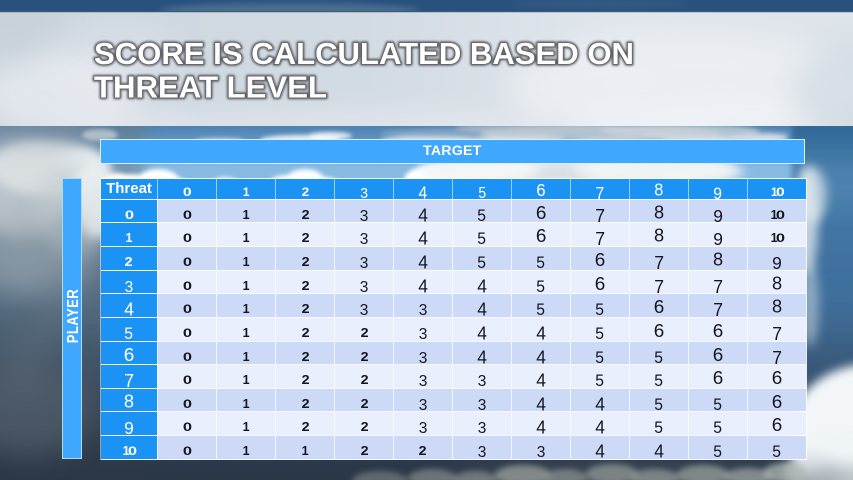 The width and height of the screenshot is (853, 480). Describe the element at coordinates (210, 87) in the screenshot. I see `svg-text: THREAT LEVEL` at that location.